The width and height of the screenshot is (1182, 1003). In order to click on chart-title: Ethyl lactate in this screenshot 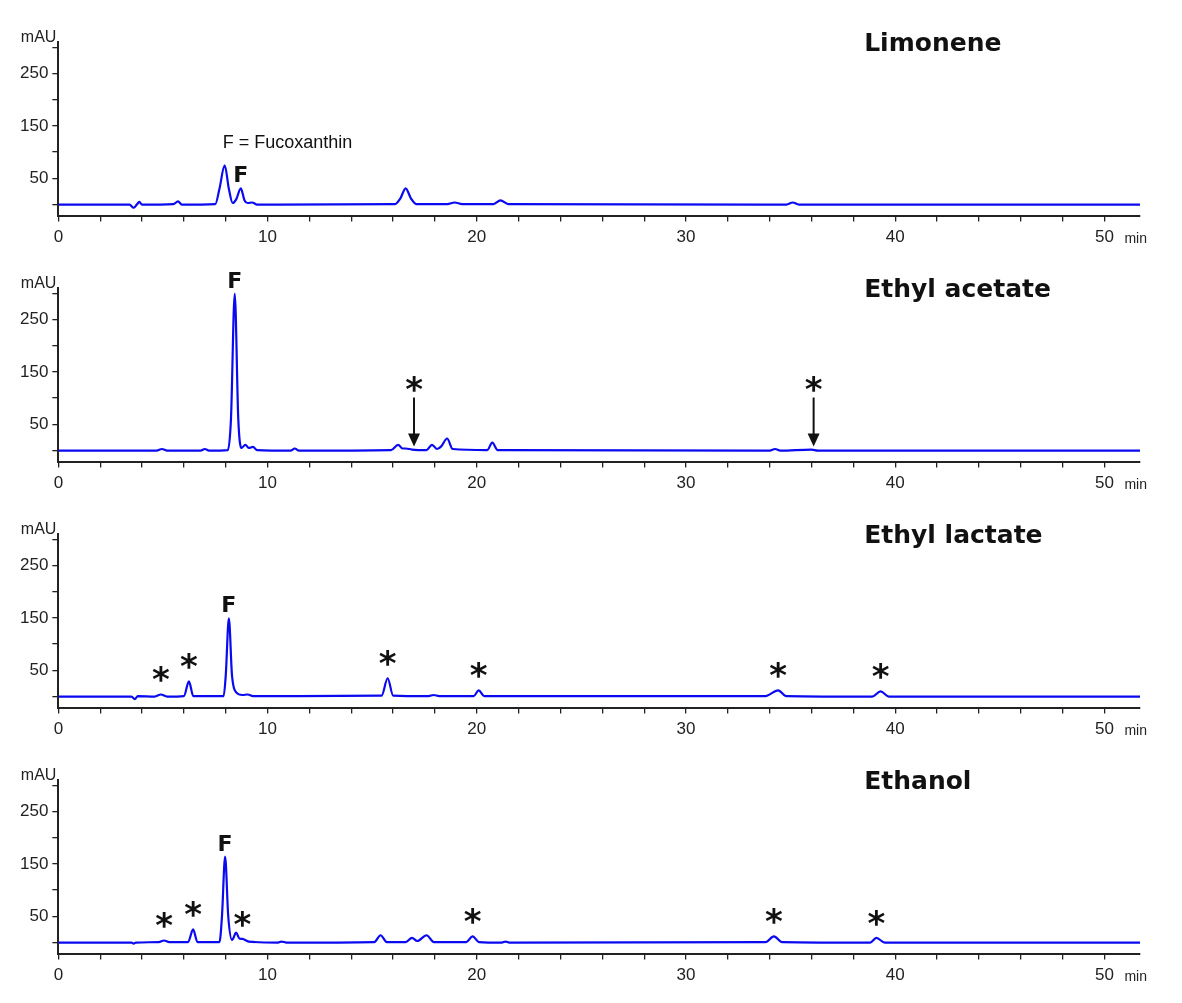, I will do `click(953, 534)`.